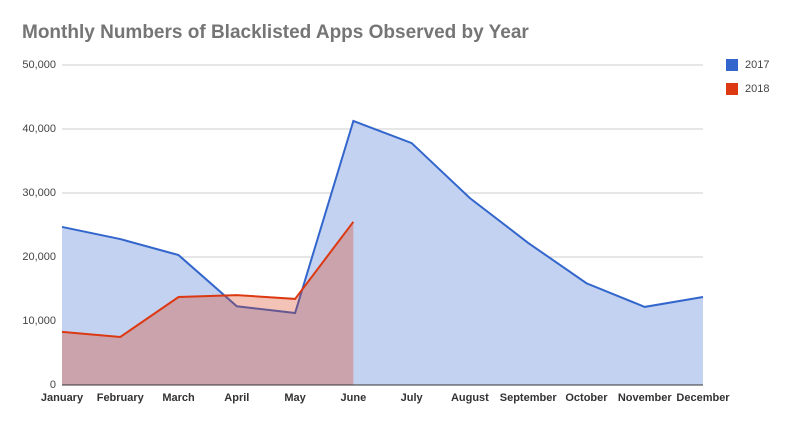 The height and width of the screenshot is (426, 800). Describe the element at coordinates (757, 65) in the screenshot. I see `legend-label: 2017` at that location.